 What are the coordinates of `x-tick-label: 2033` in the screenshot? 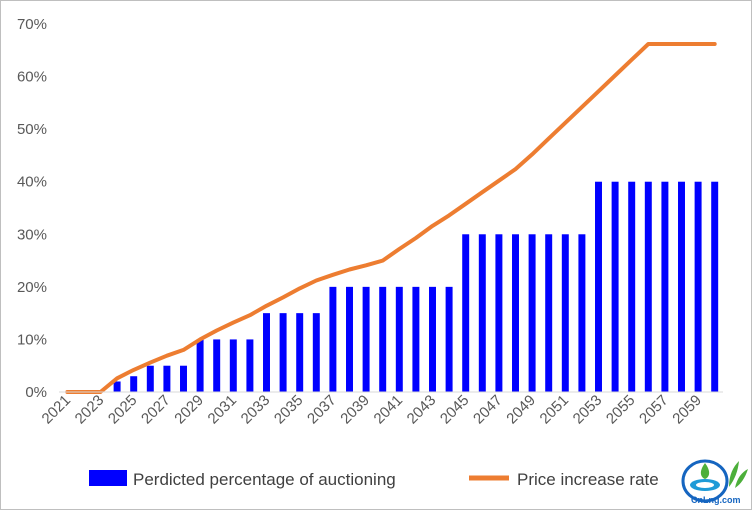 It's located at (256, 410).